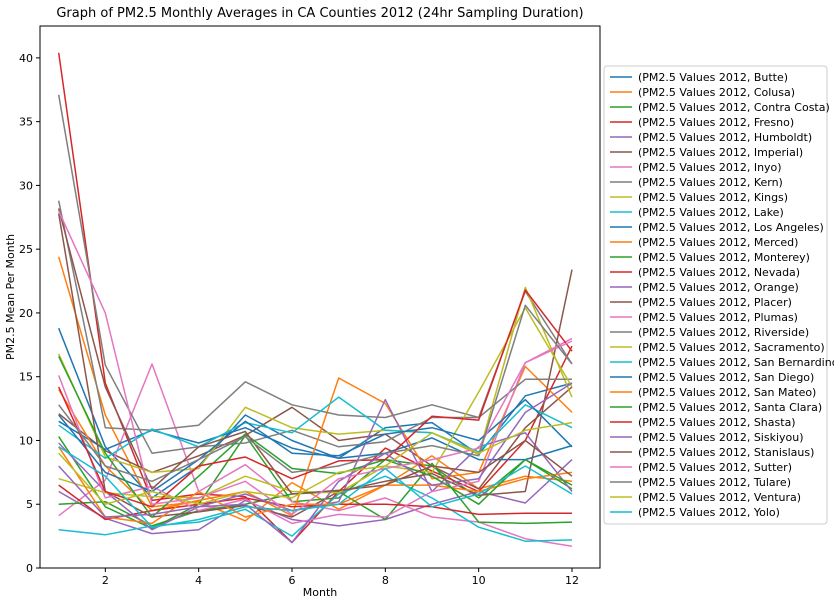  What do you see at coordinates (731, 227) in the screenshot?
I see `legend-label: (PM2.5 Values 2012, Los Angeles)` at bounding box center [731, 227].